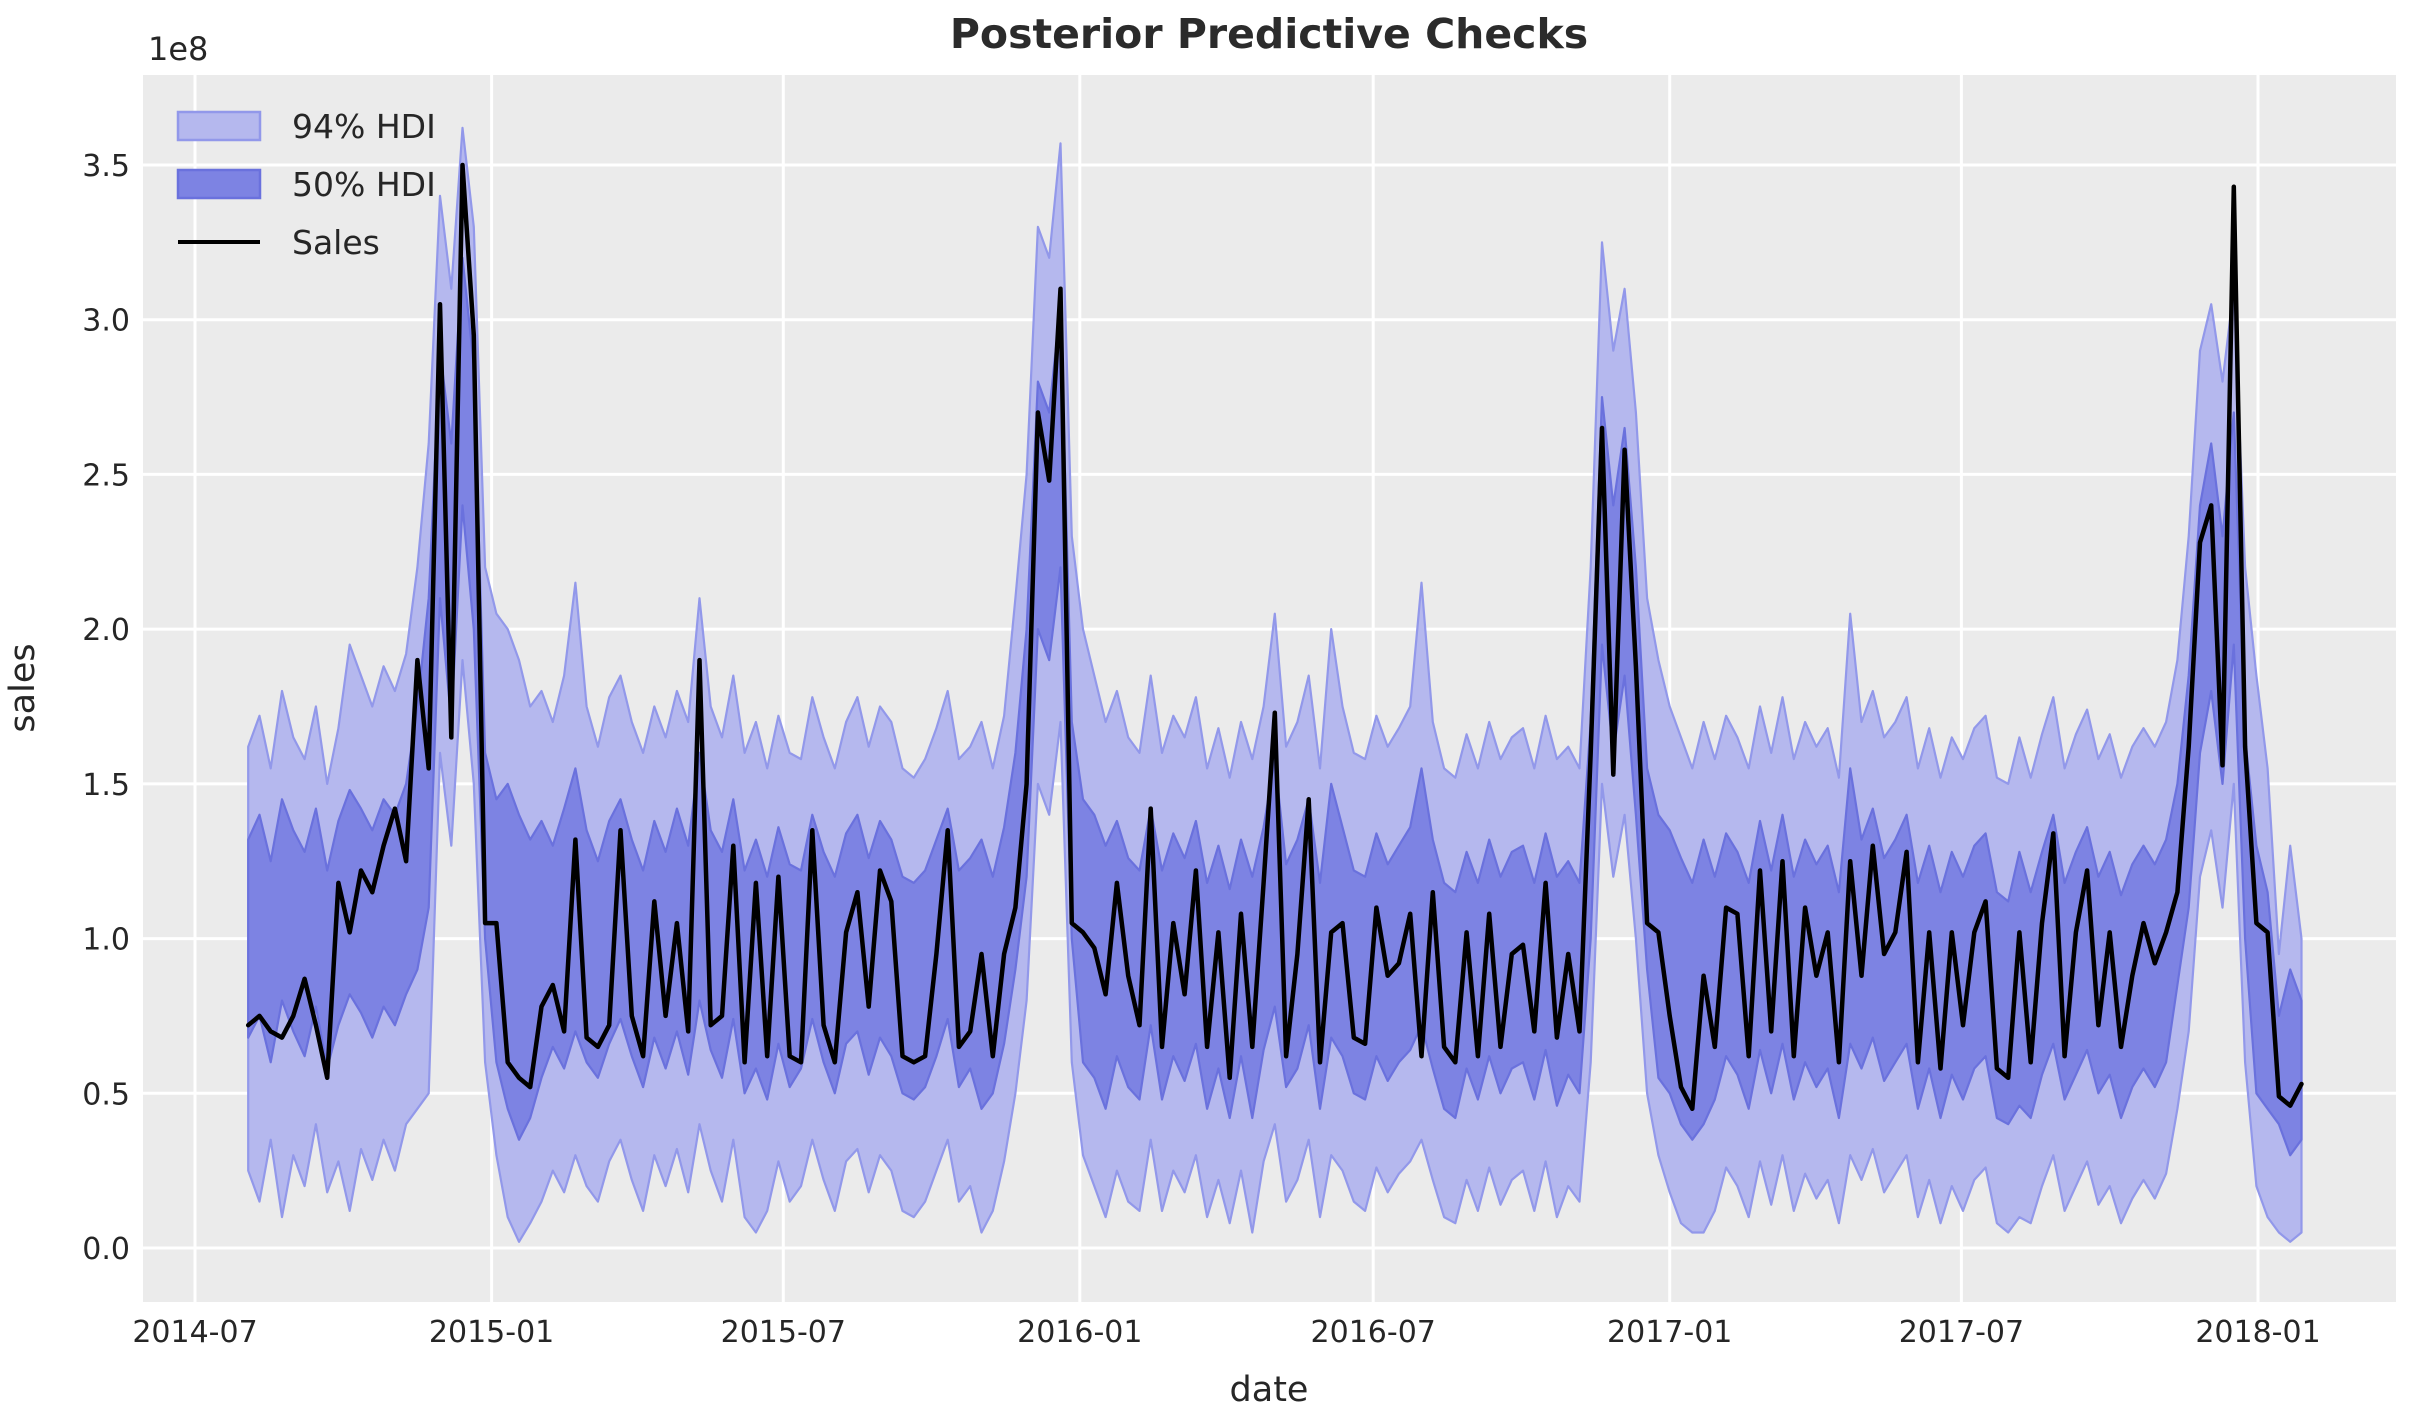  I want to click on y-tick-label: 3.5, so click(106, 166).